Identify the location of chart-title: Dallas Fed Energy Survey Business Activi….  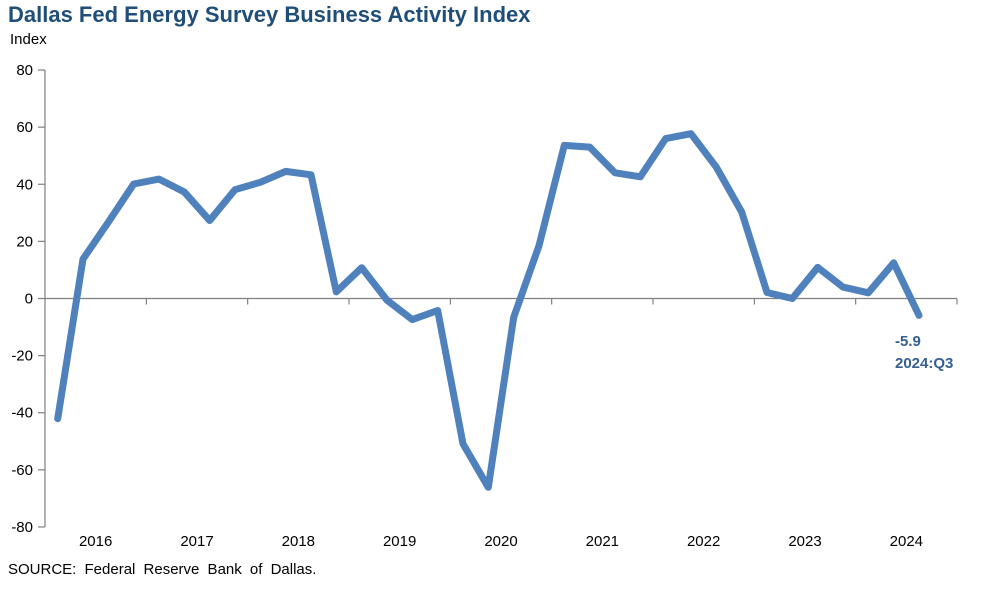
(269, 14).